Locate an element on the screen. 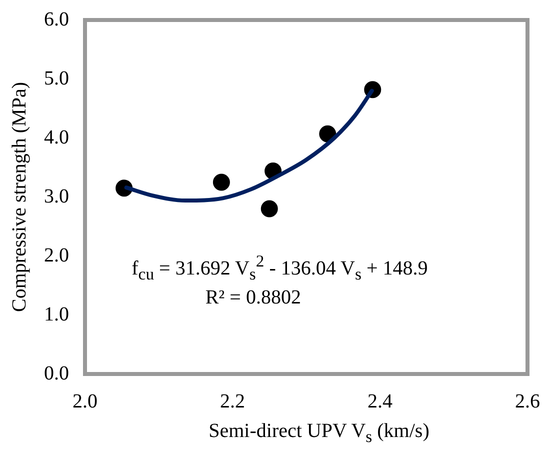  x-tick-label: 2.0 is located at coordinates (85, 401).